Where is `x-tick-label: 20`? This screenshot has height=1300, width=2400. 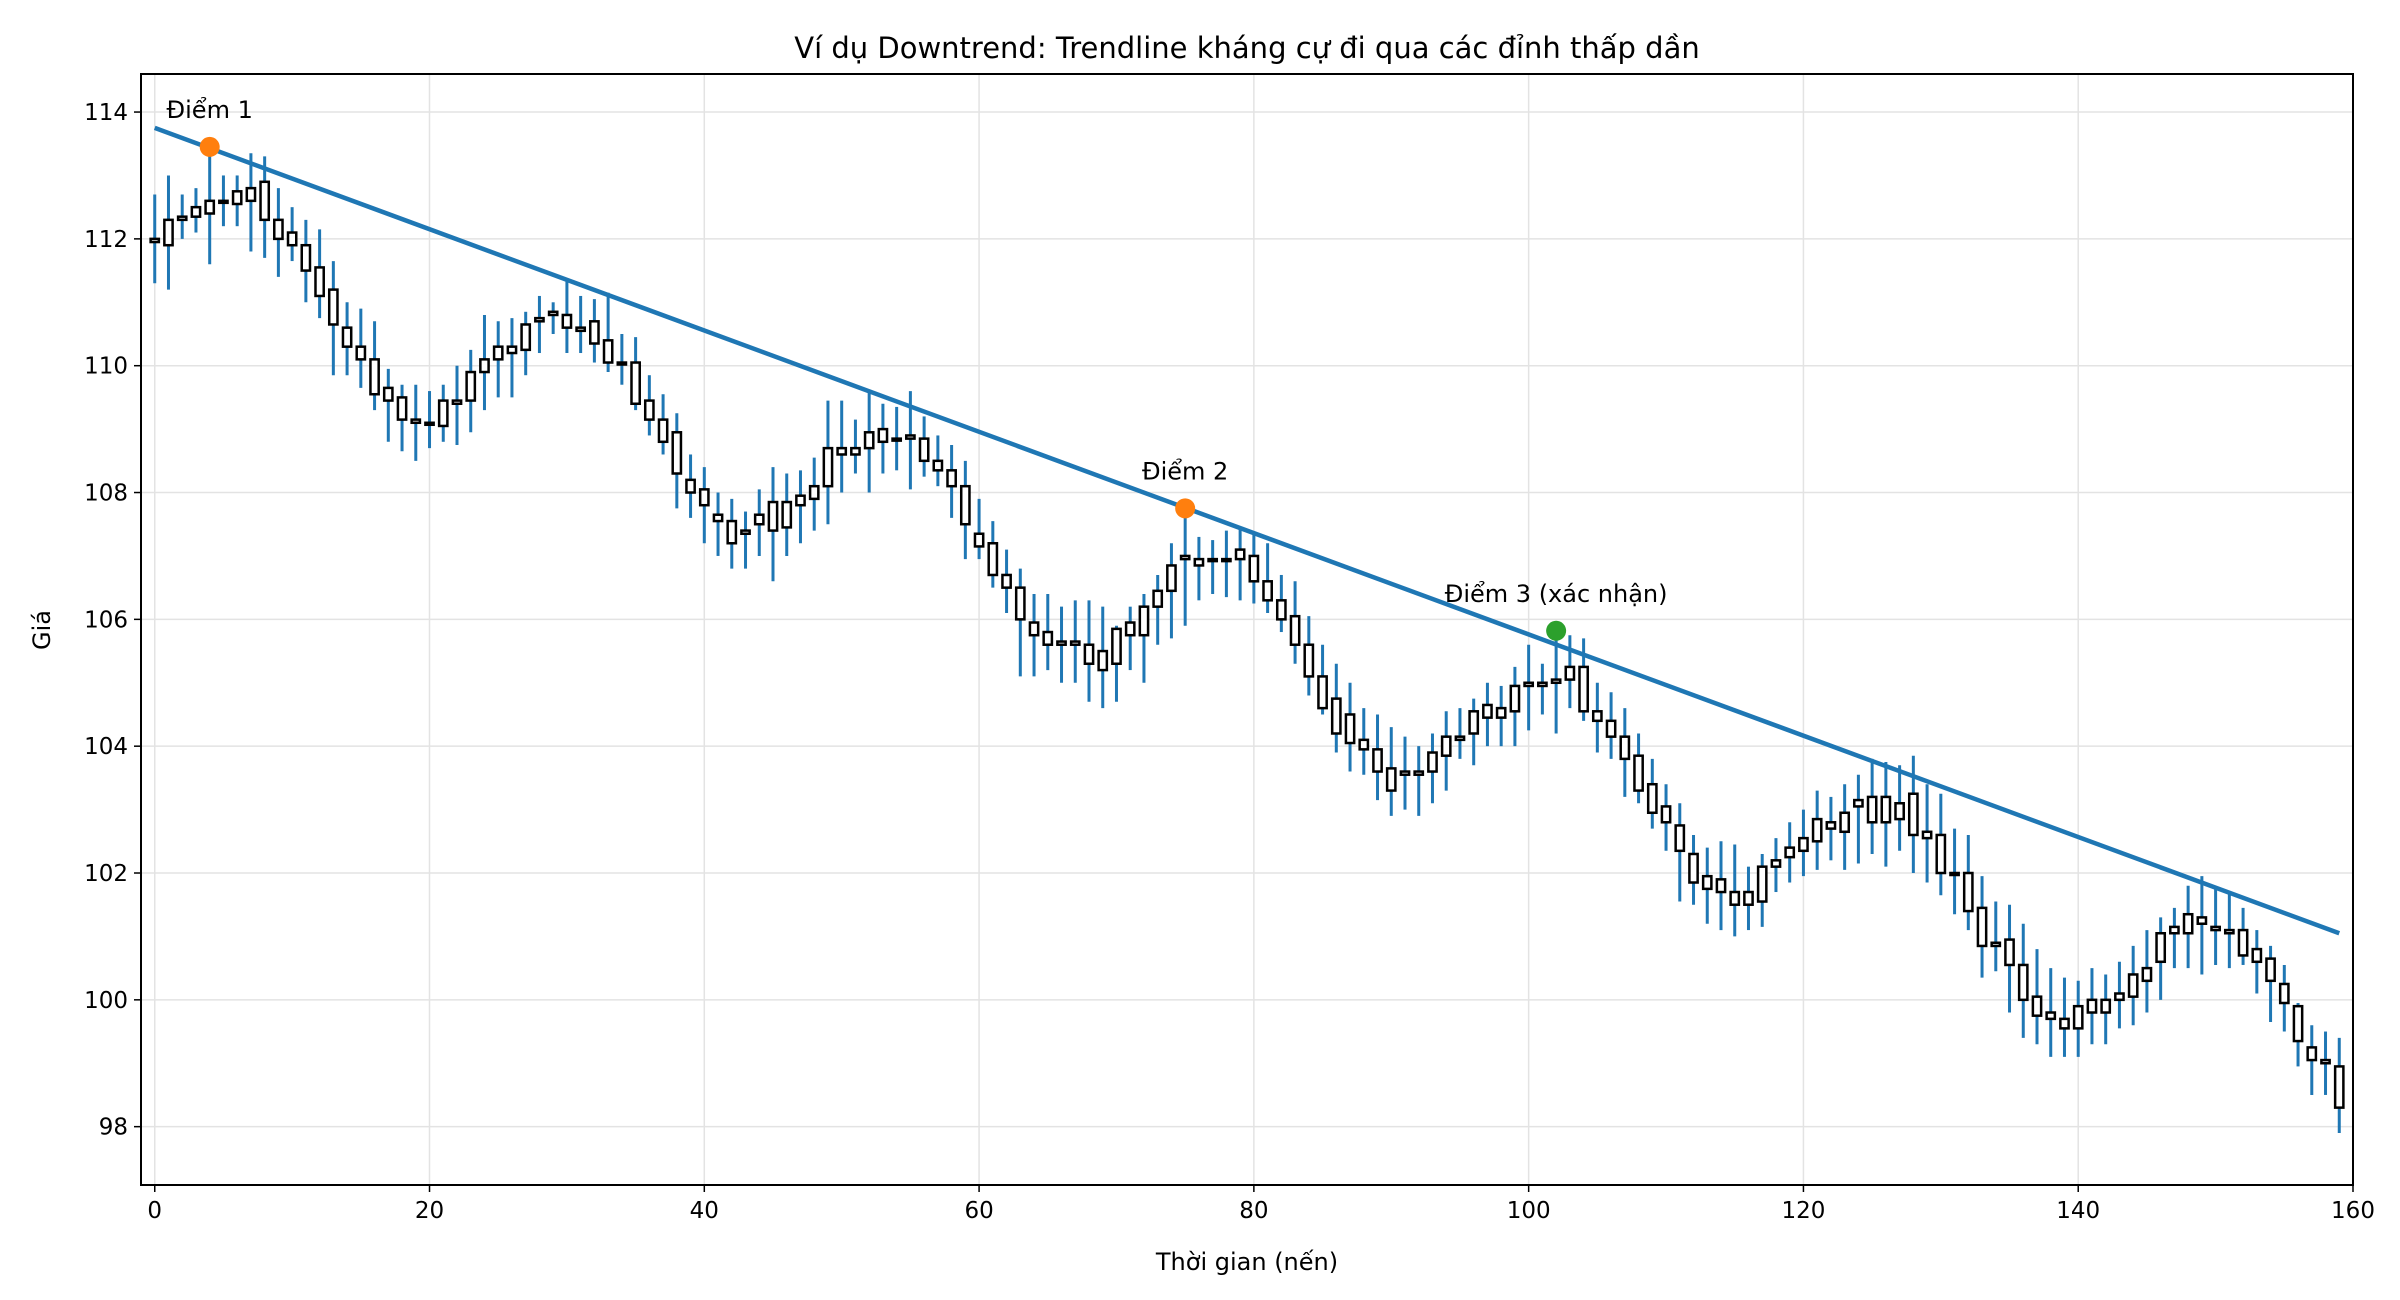
x-tick-label: 20 is located at coordinates (429, 1211).